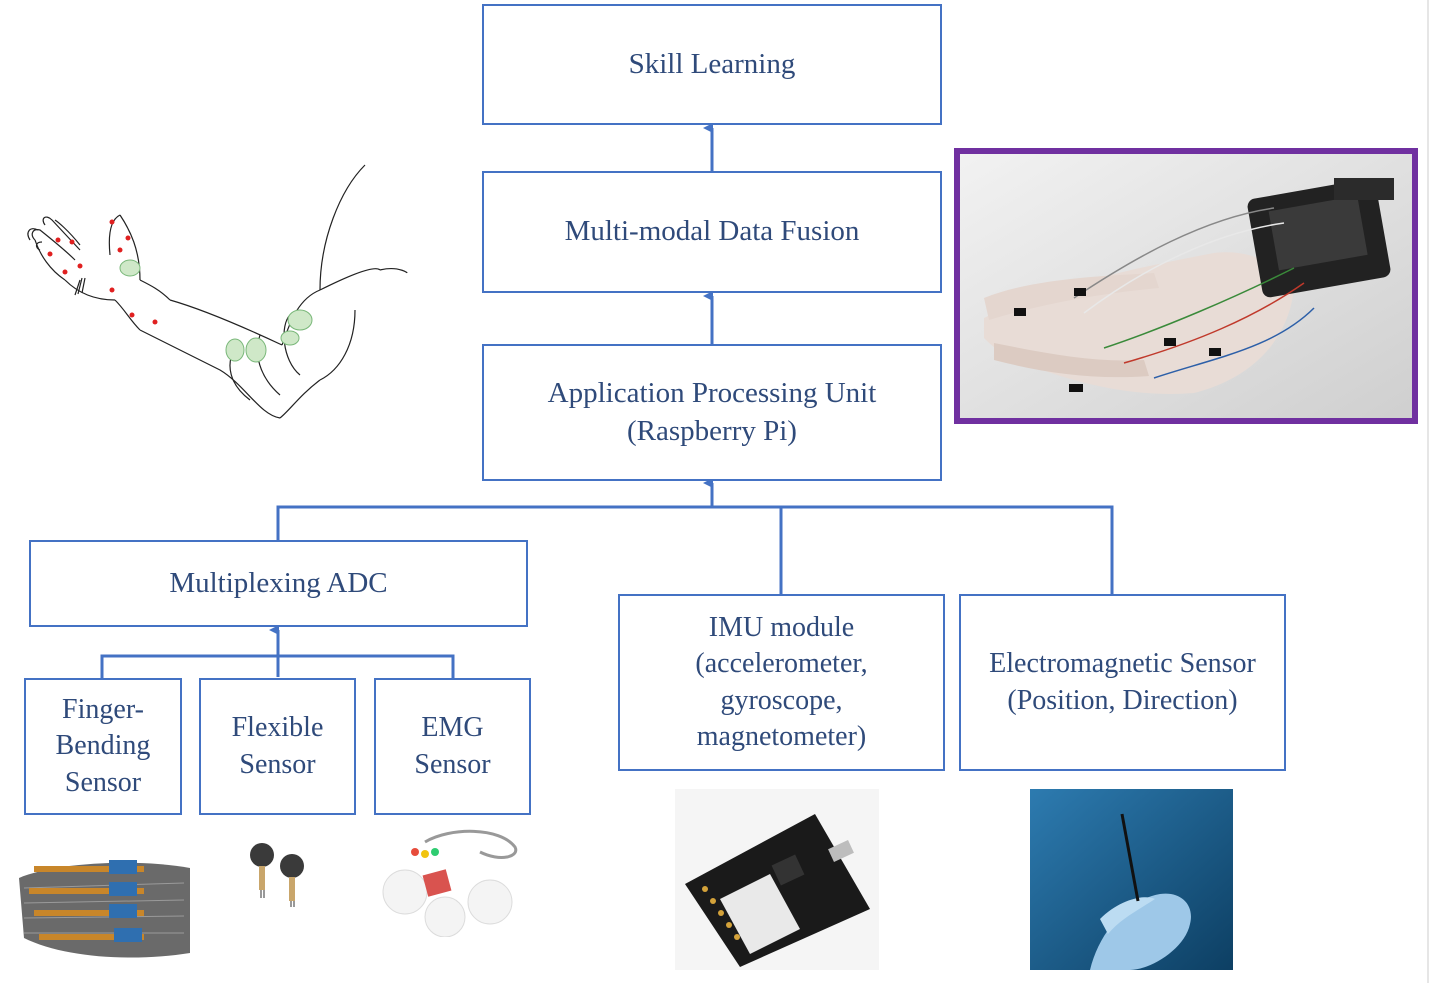 The image size is (1430, 983). What do you see at coordinates (1186, 286) in the screenshot?
I see `data-glove-photo` at bounding box center [1186, 286].